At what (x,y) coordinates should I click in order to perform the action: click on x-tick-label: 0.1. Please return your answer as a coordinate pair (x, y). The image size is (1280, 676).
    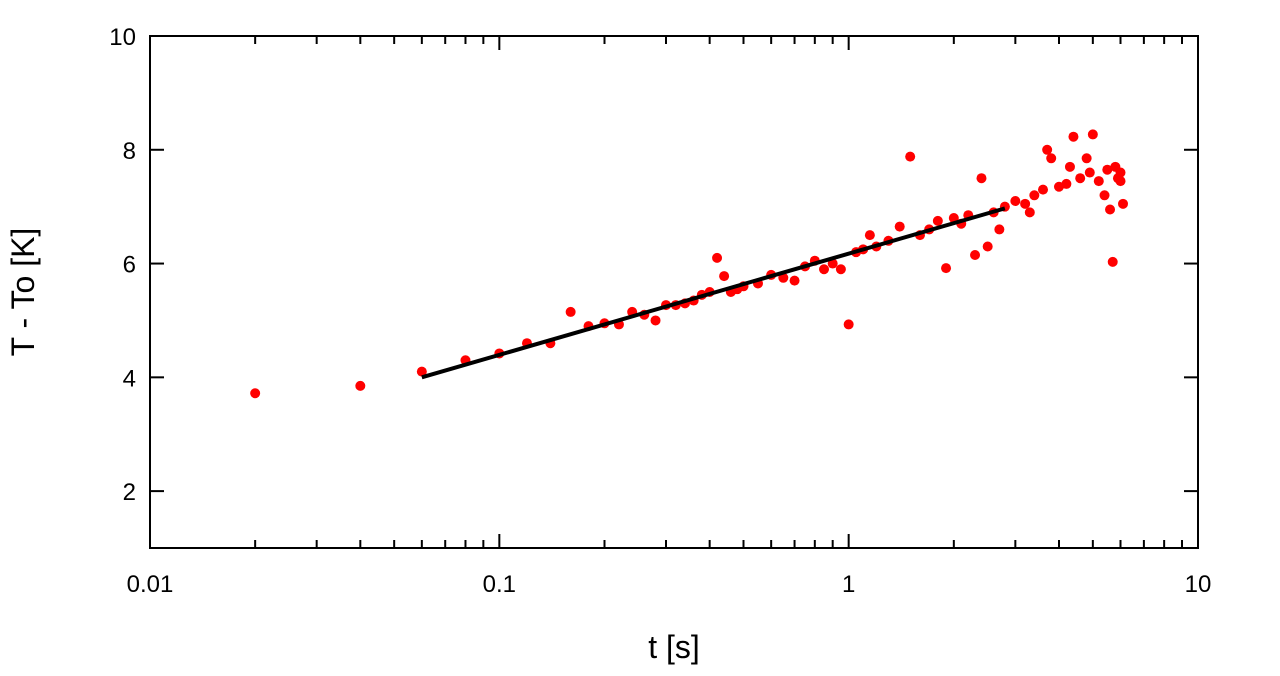
    Looking at the image, I should click on (499, 584).